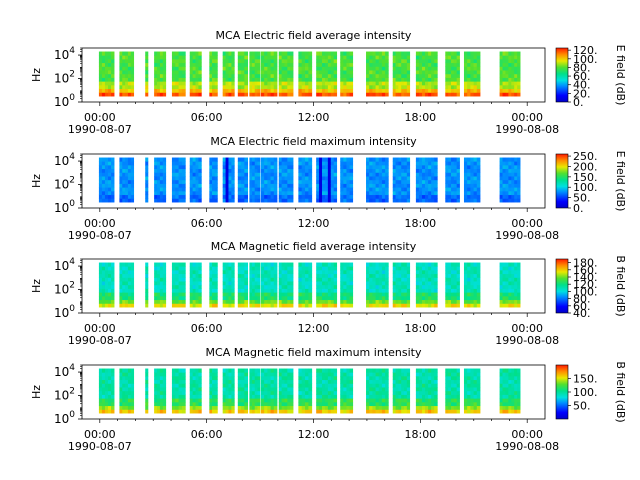 This screenshot has width=640, height=480. What do you see at coordinates (64, 265) in the screenshot?
I see `y-tick-label: 104` at bounding box center [64, 265].